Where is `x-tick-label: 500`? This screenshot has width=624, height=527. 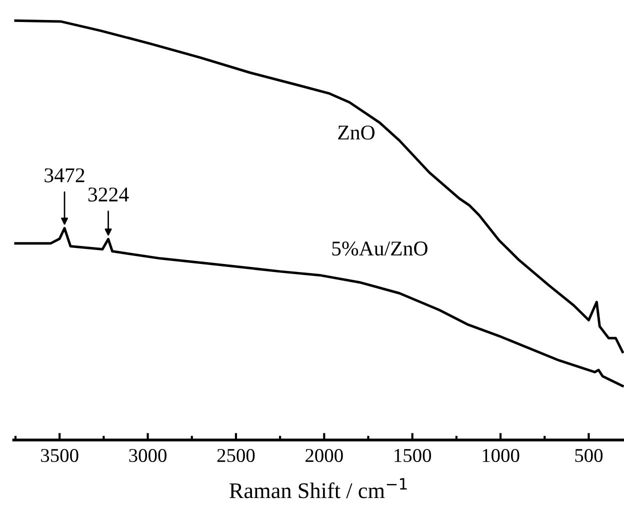
x-tick-label: 500 is located at coordinates (589, 455).